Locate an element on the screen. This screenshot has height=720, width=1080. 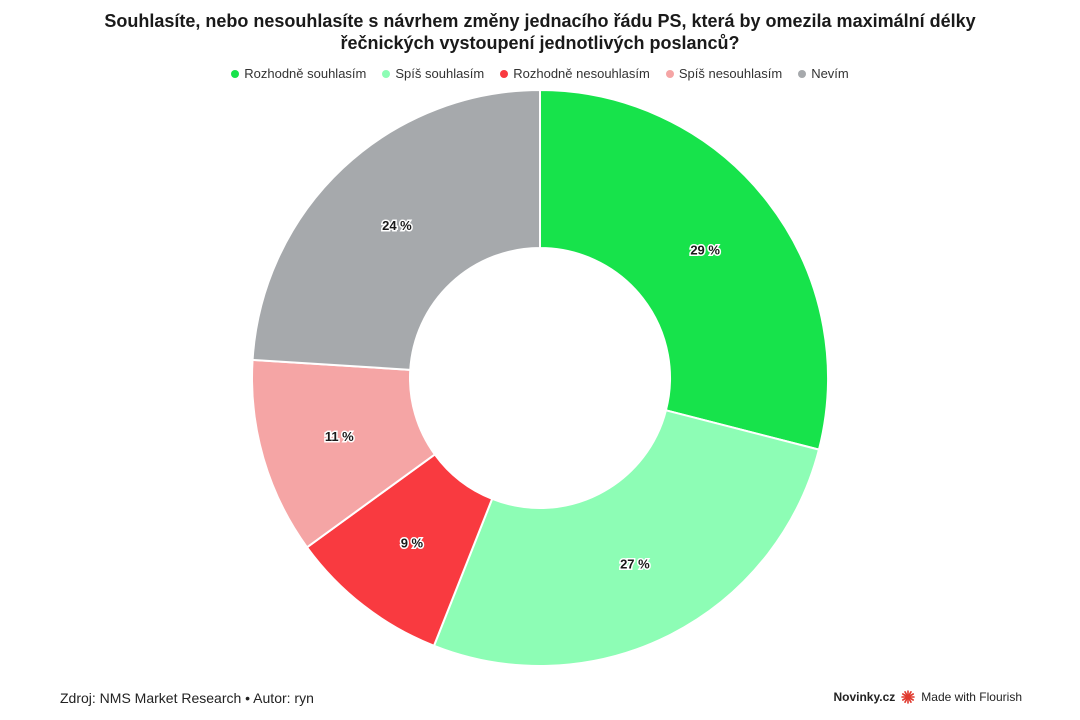
legend-item: Nevím is located at coordinates (823, 73).